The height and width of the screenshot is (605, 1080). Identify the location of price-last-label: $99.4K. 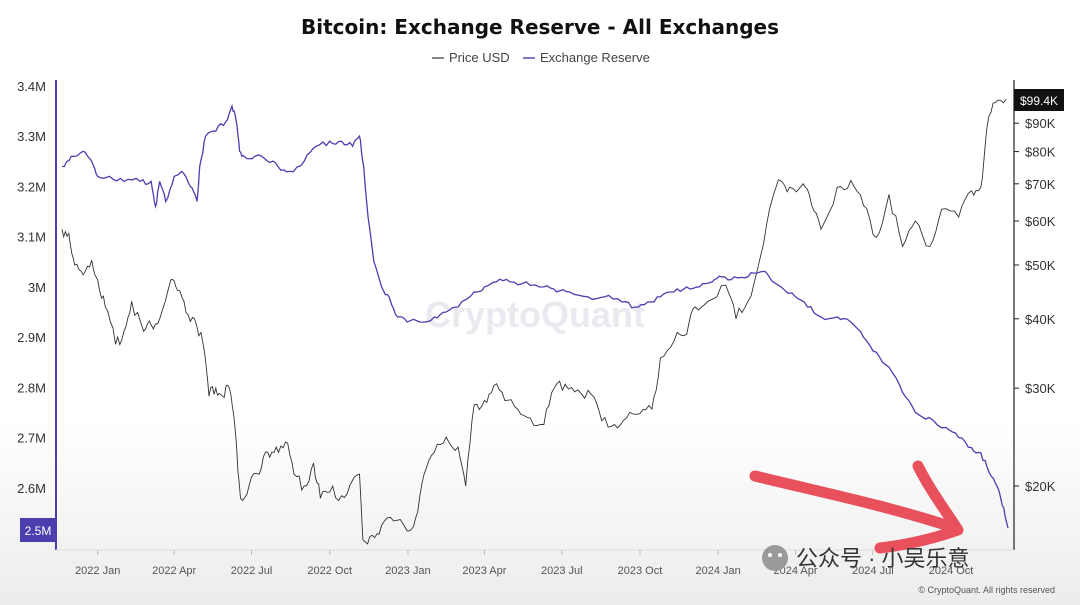
(1039, 101).